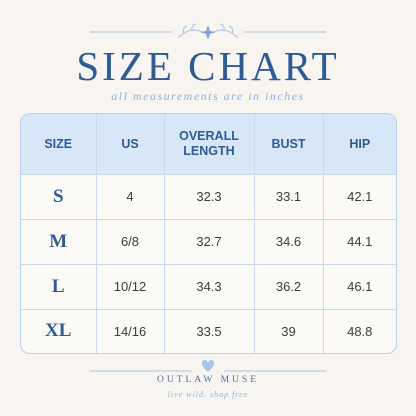 Image resolution: width=416 pixels, height=416 pixels. What do you see at coordinates (288, 241) in the screenshot?
I see `table-cell: 34.6` at bounding box center [288, 241].